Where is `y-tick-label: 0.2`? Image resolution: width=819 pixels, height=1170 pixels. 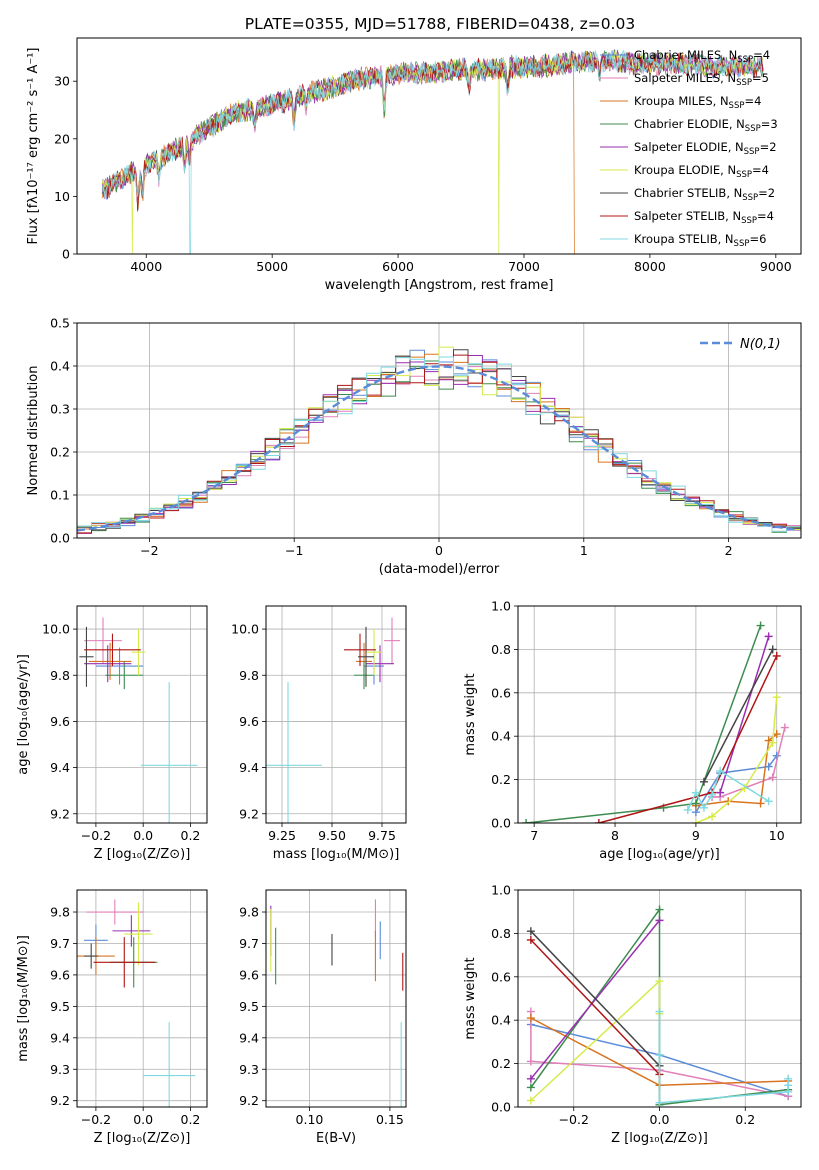
y-tick-label: 0.2 is located at coordinates (501, 1063).